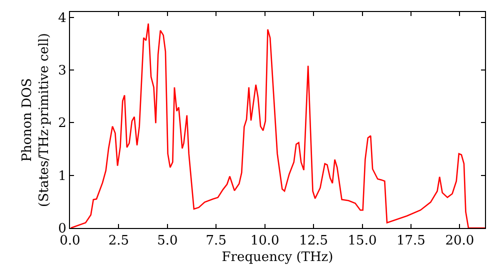 This screenshot has height=280, width=500. What do you see at coordinates (36, 120) in the screenshot?
I see `y-axis-title: Phonon DOS (States/THz·primitive cell)` at bounding box center [36, 120].